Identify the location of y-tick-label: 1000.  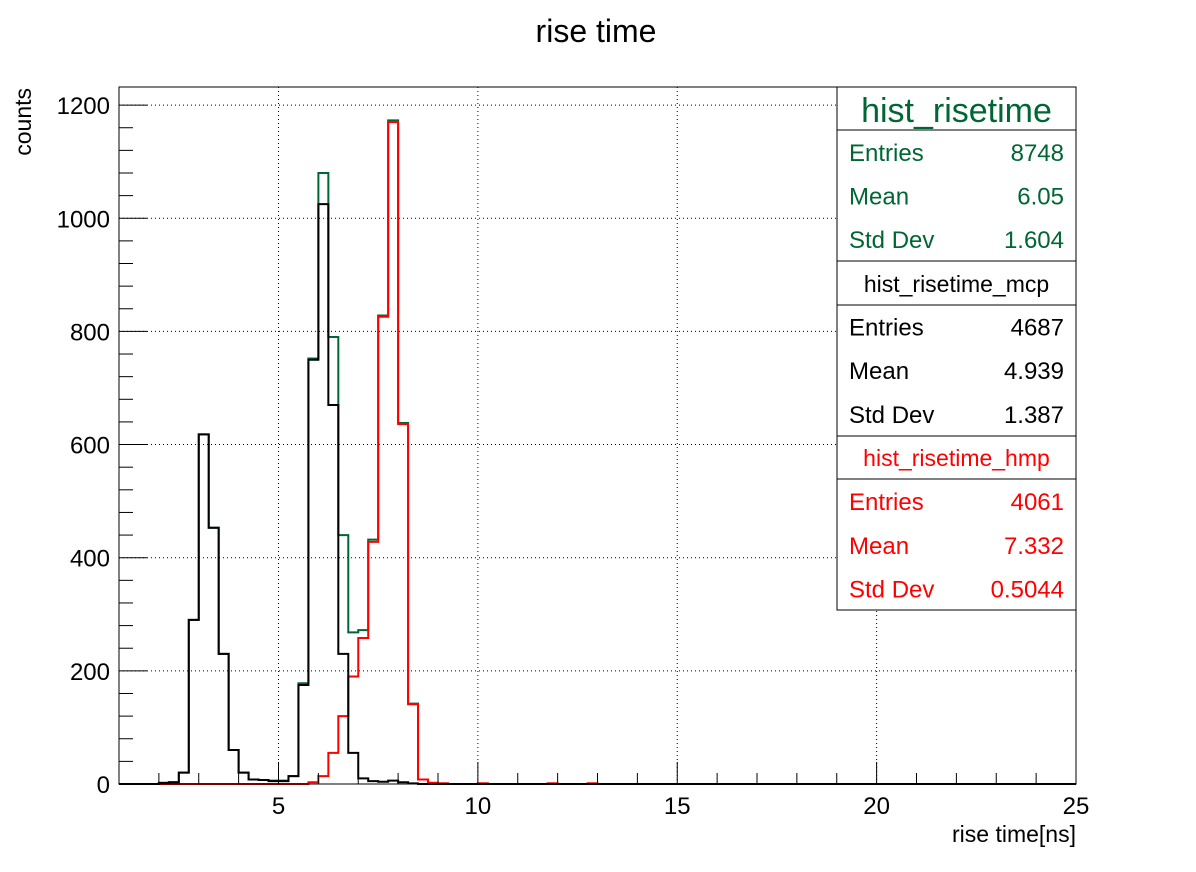
(83, 219).